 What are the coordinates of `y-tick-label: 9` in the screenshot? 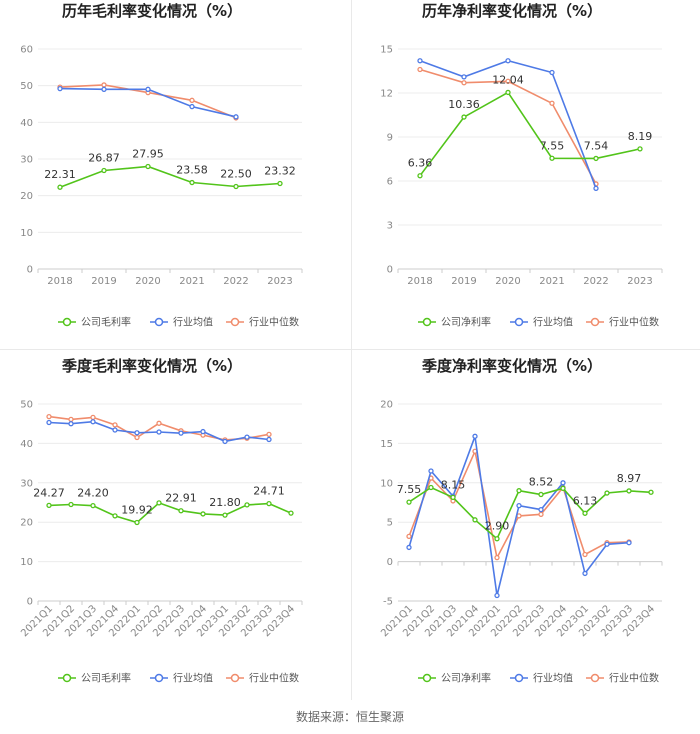 It's located at (390, 138).